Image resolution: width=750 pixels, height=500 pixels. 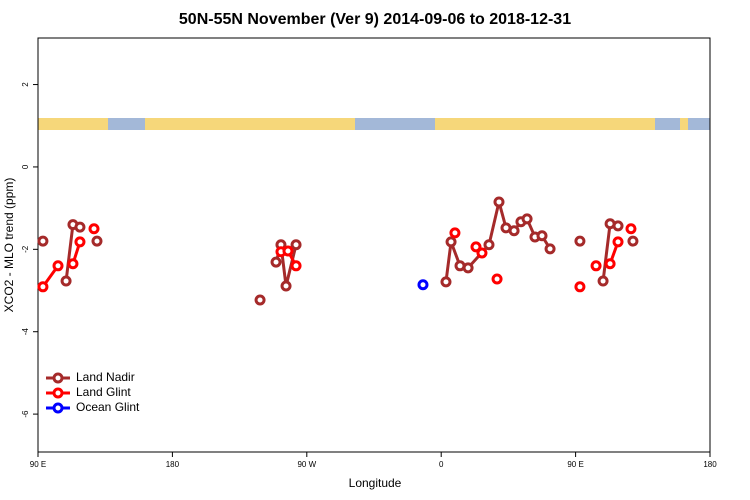 What do you see at coordinates (25, 414) in the screenshot?
I see `y-tick-label: -6` at bounding box center [25, 414].